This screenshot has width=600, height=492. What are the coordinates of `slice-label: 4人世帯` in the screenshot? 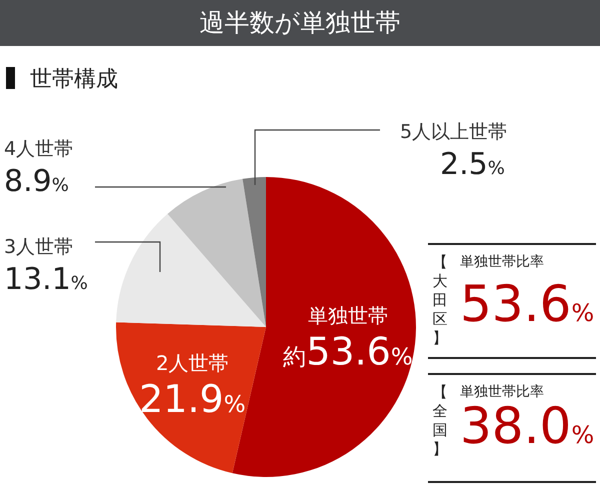 It's located at (39, 149).